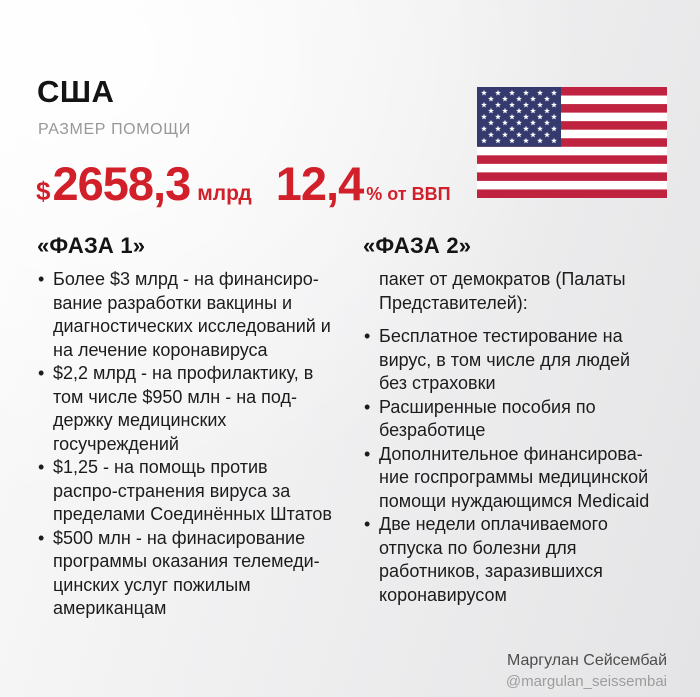 The height and width of the screenshot is (697, 700). Describe the element at coordinates (91, 245) in the screenshot. I see `phase1-title: «ФАЗА 1»` at that location.